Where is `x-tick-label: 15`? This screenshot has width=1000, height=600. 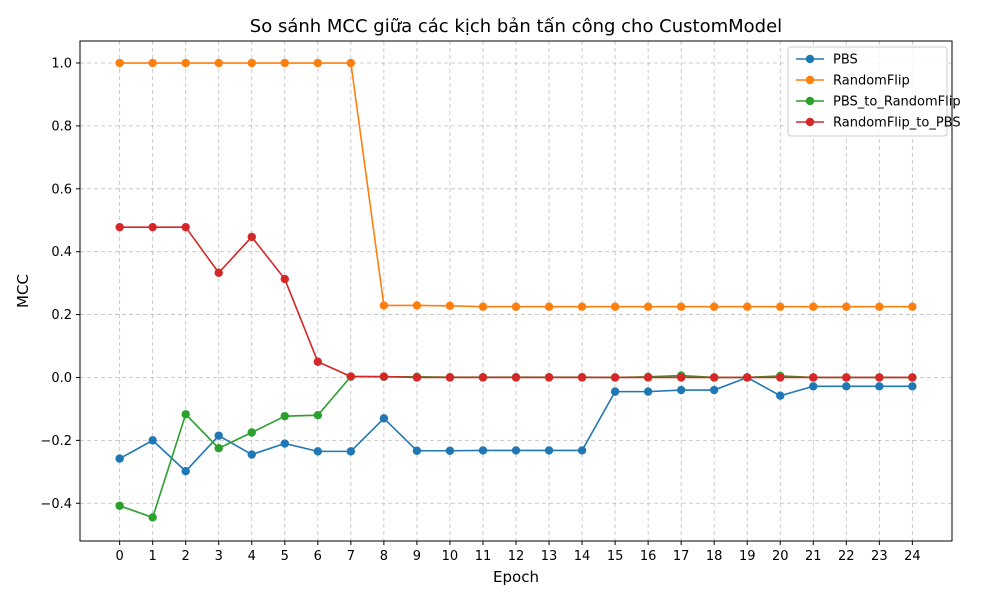 x-tick-label: 15 is located at coordinates (615, 556).